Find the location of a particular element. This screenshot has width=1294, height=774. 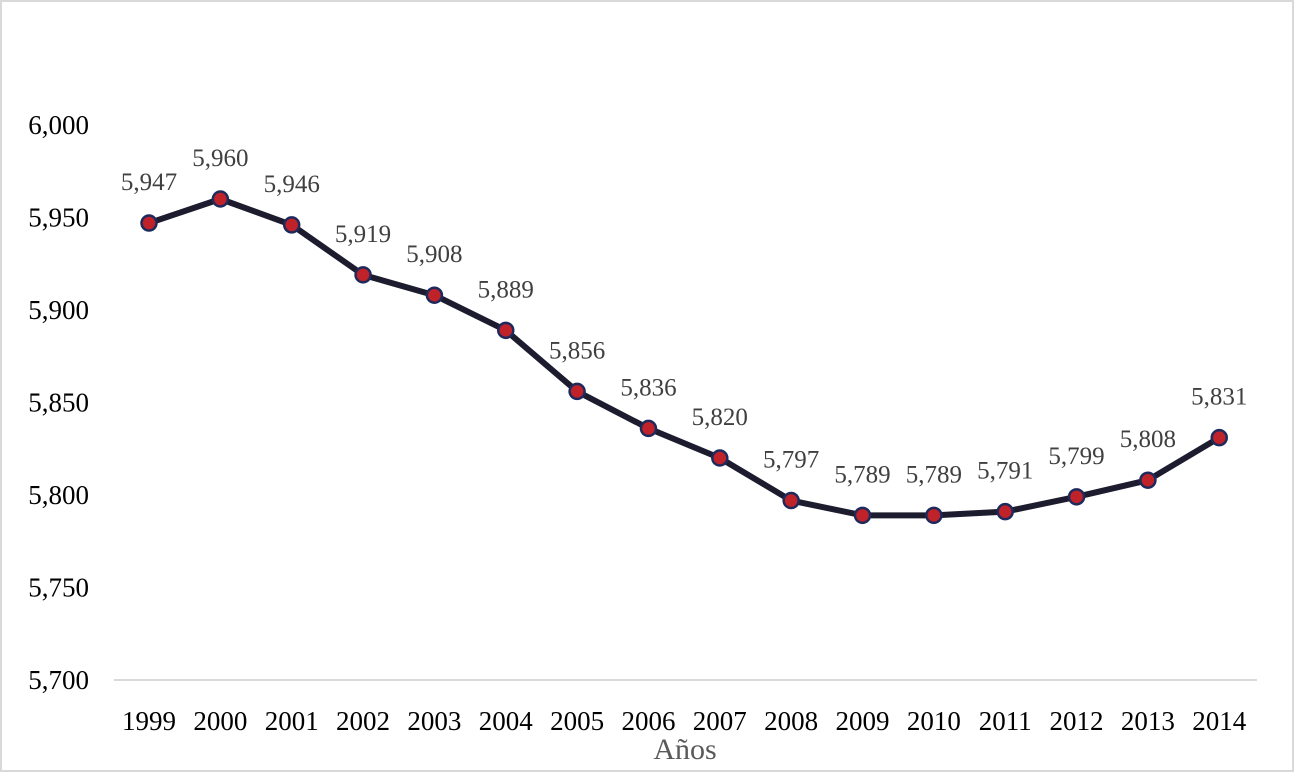

data-label: 5,919 is located at coordinates (363, 234).